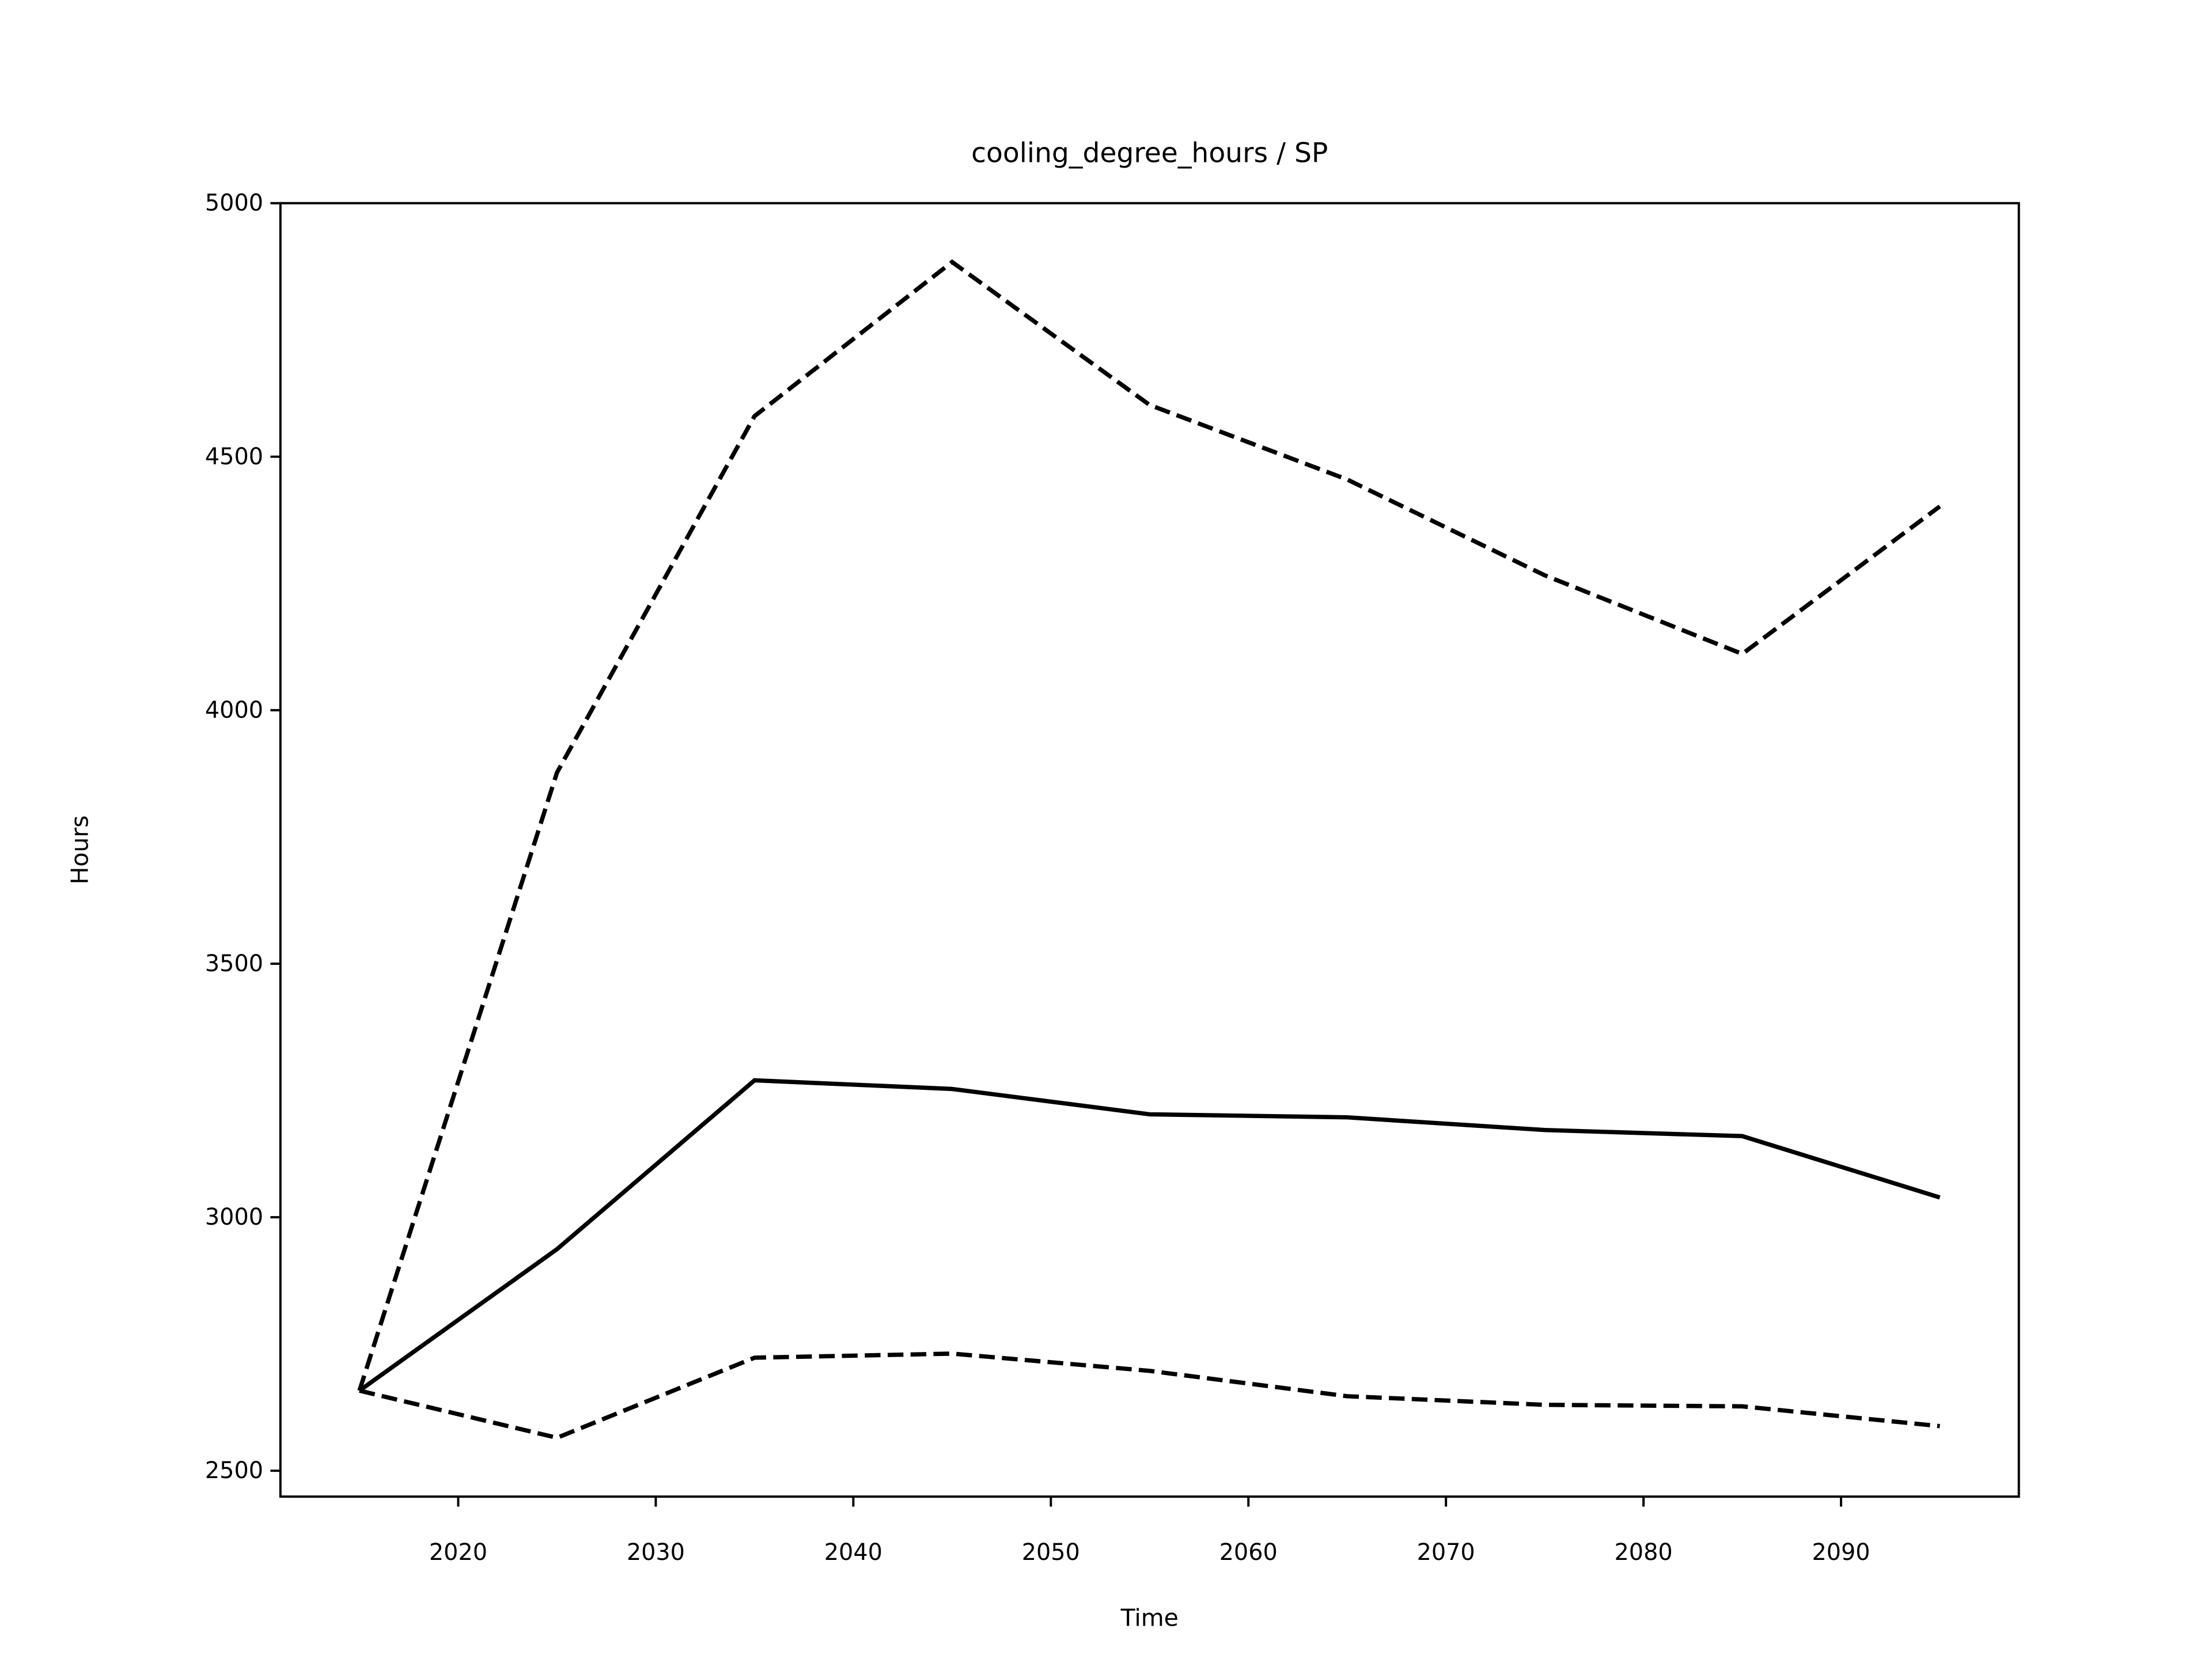 The height and width of the screenshot is (1659, 2212). What do you see at coordinates (234, 203) in the screenshot?
I see `y-tick-label: 5000` at bounding box center [234, 203].